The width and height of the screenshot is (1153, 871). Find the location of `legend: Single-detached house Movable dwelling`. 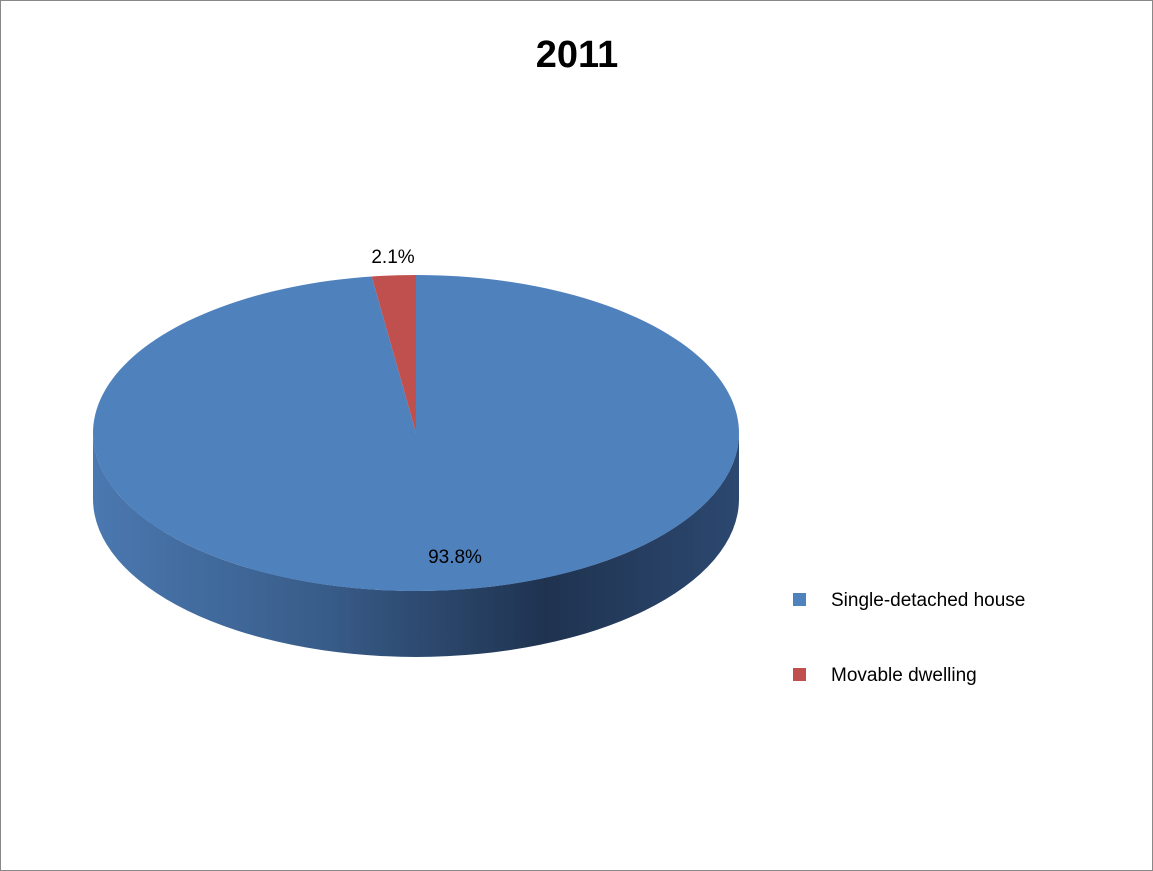

legend: Single-detached house Movable dwelling is located at coordinates (909, 638).